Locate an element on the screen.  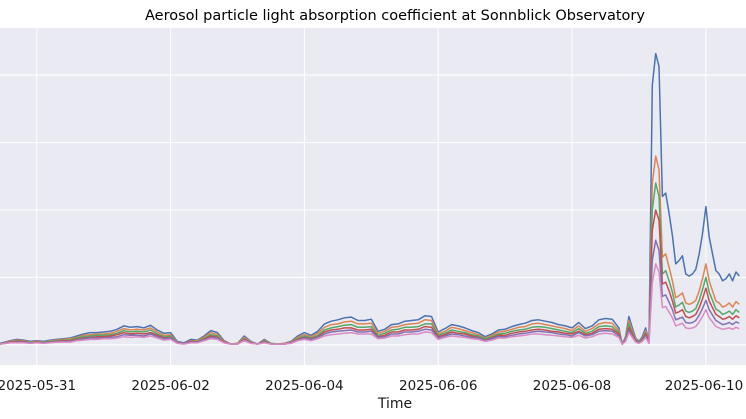
x-tick-label: 2025-06-10 is located at coordinates (704, 386).